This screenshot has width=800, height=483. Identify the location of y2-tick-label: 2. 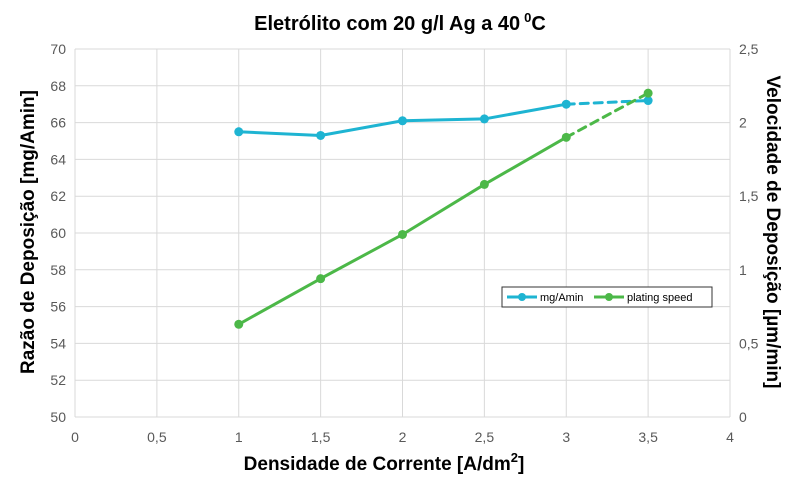
(743, 123).